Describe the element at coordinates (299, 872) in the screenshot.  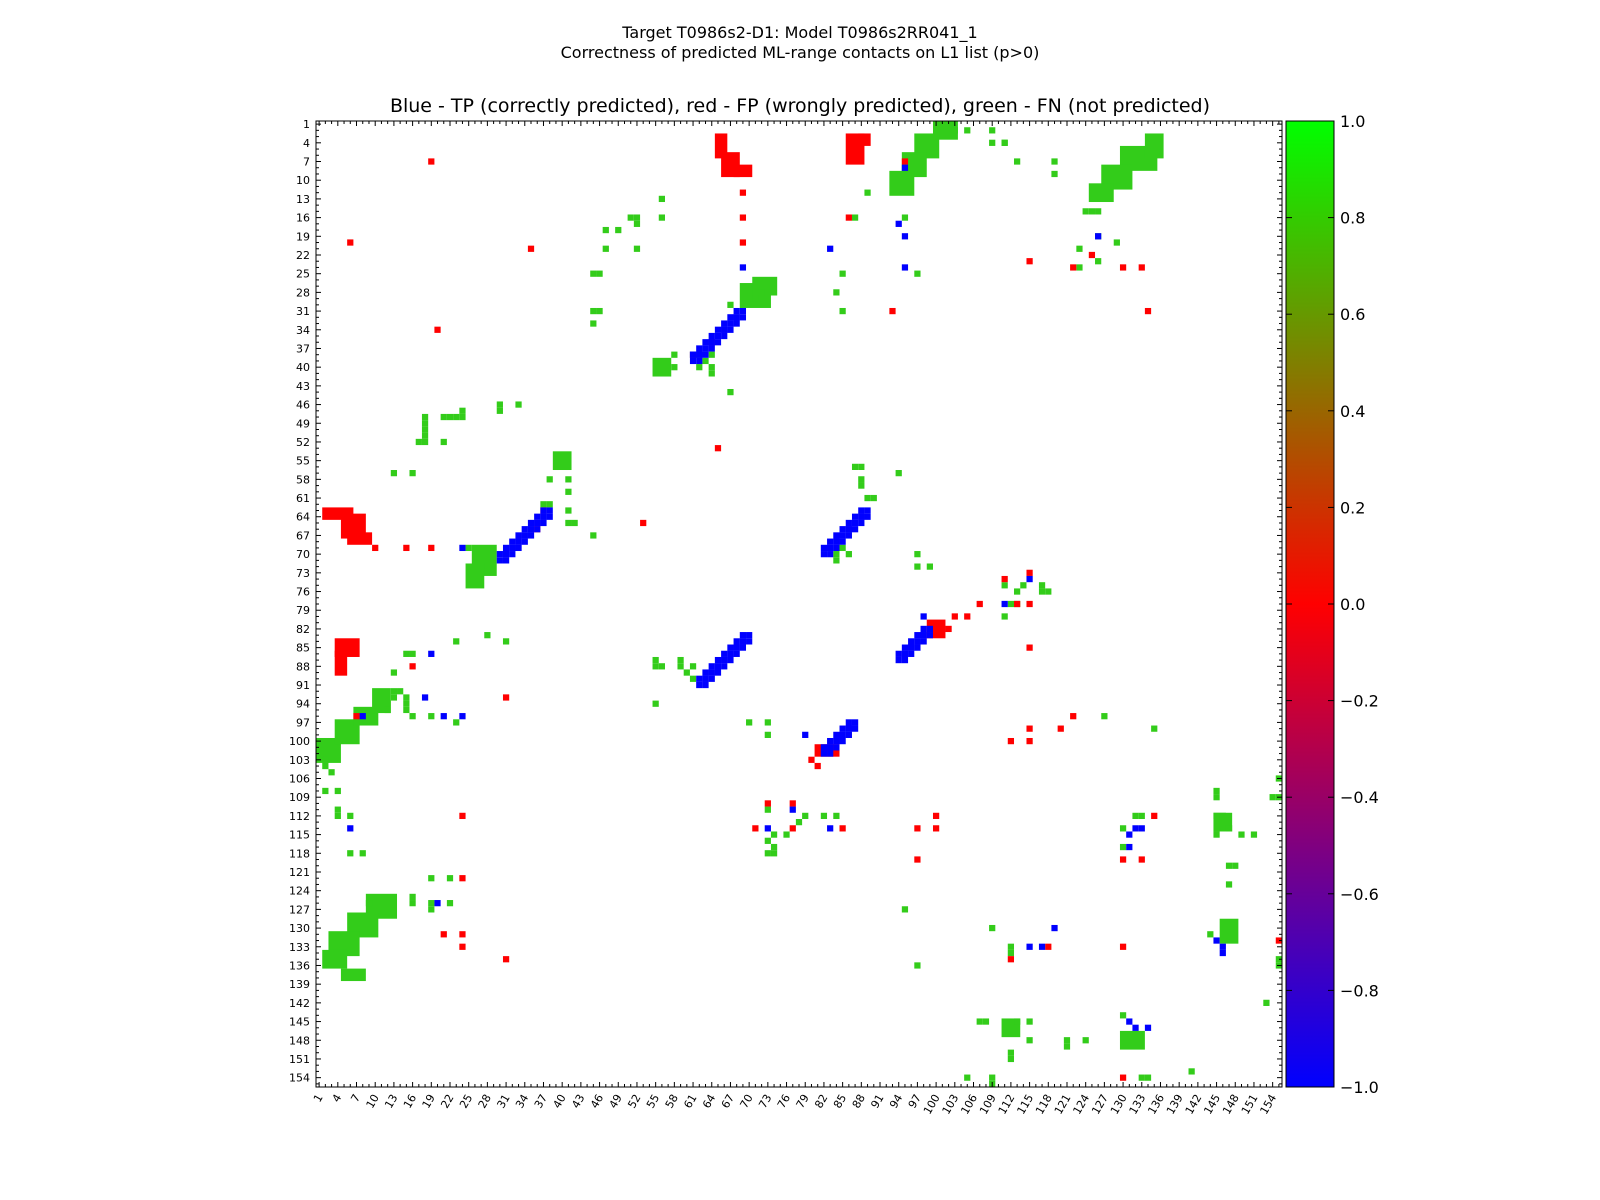
I see `y-tick-label: 121` at that location.